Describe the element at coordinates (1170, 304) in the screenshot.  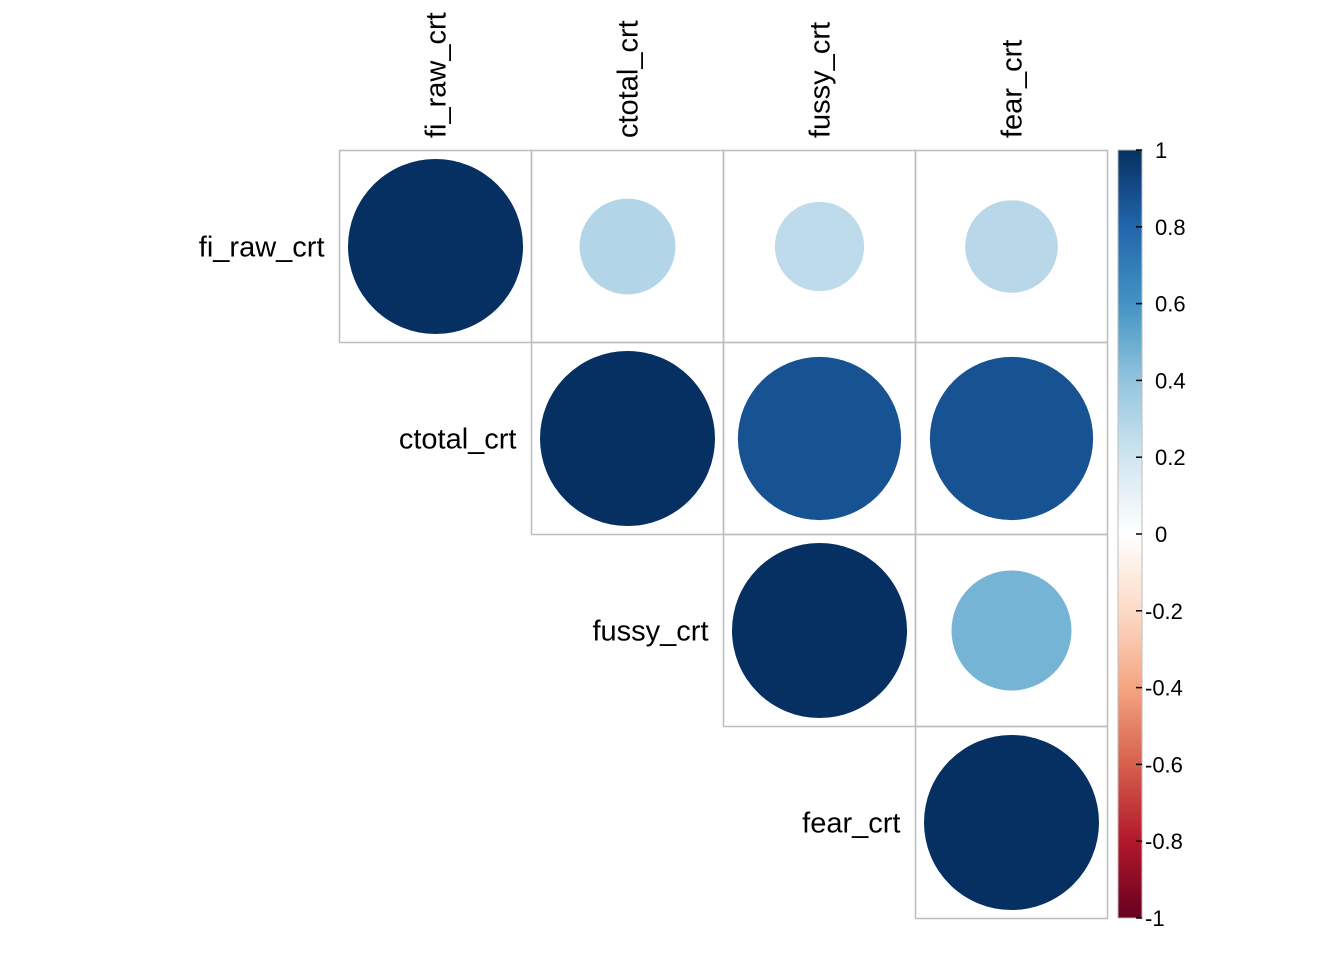
I see `colorbar-tick-label: 0.6` at that location.